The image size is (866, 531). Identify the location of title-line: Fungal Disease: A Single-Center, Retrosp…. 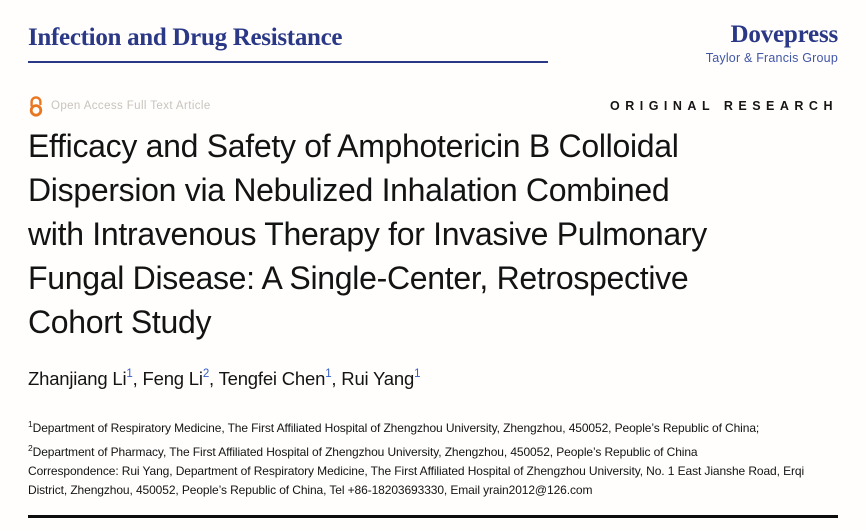
(358, 278).